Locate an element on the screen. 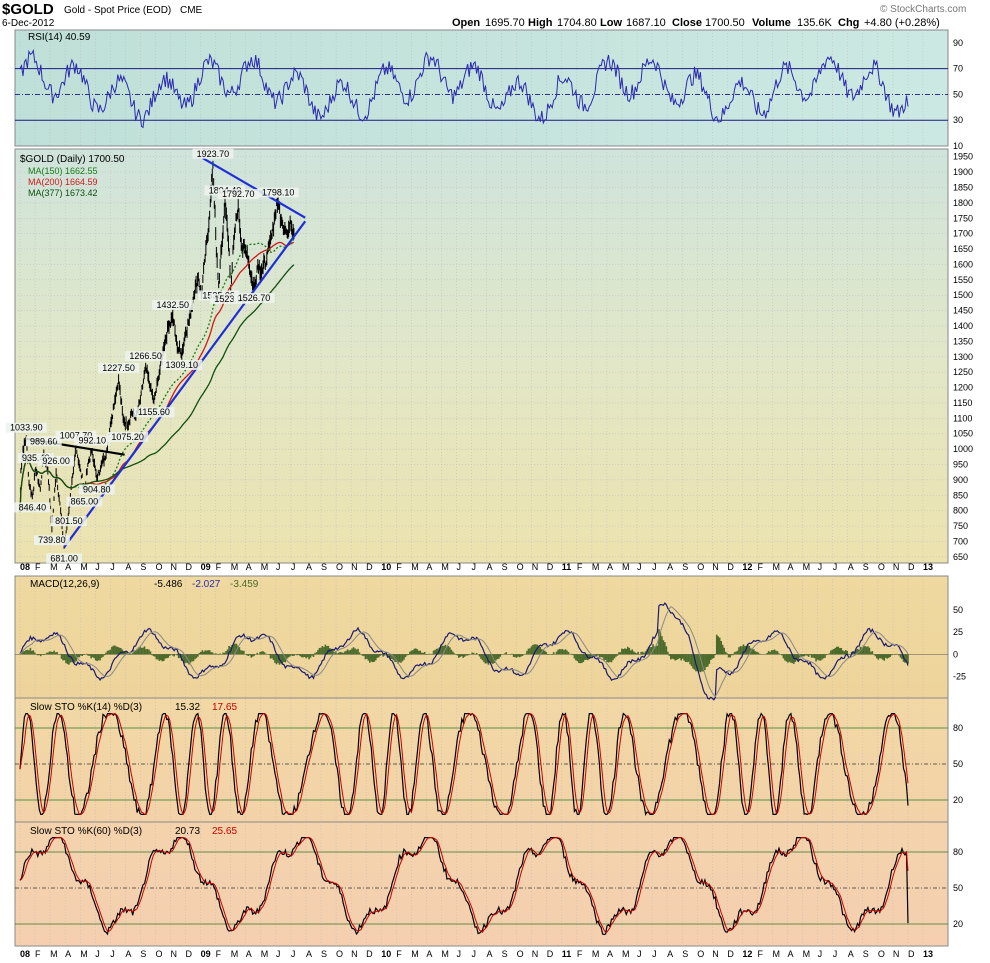 Image resolution: width=990 pixels, height=963 pixels. price-annotation: 1309.10 is located at coordinates (182, 365).